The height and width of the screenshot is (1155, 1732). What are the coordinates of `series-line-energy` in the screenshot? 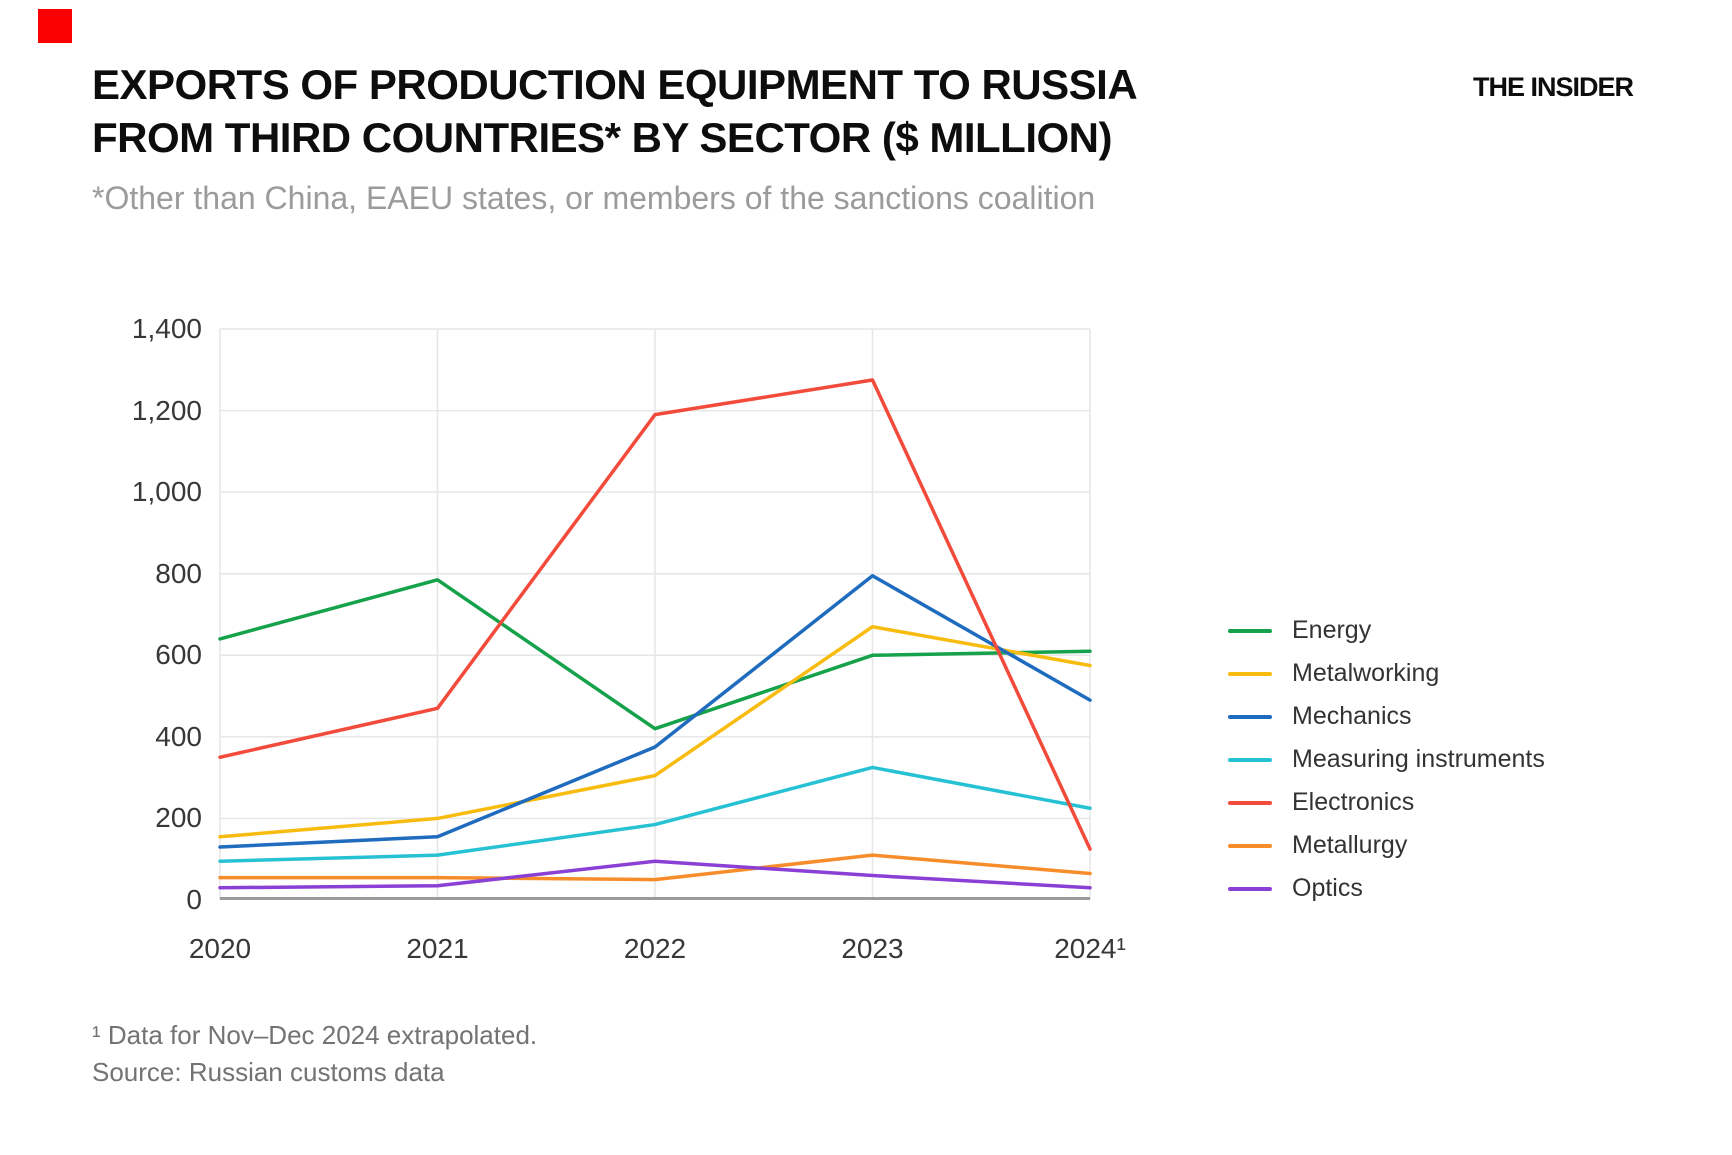 It's located at (655, 654).